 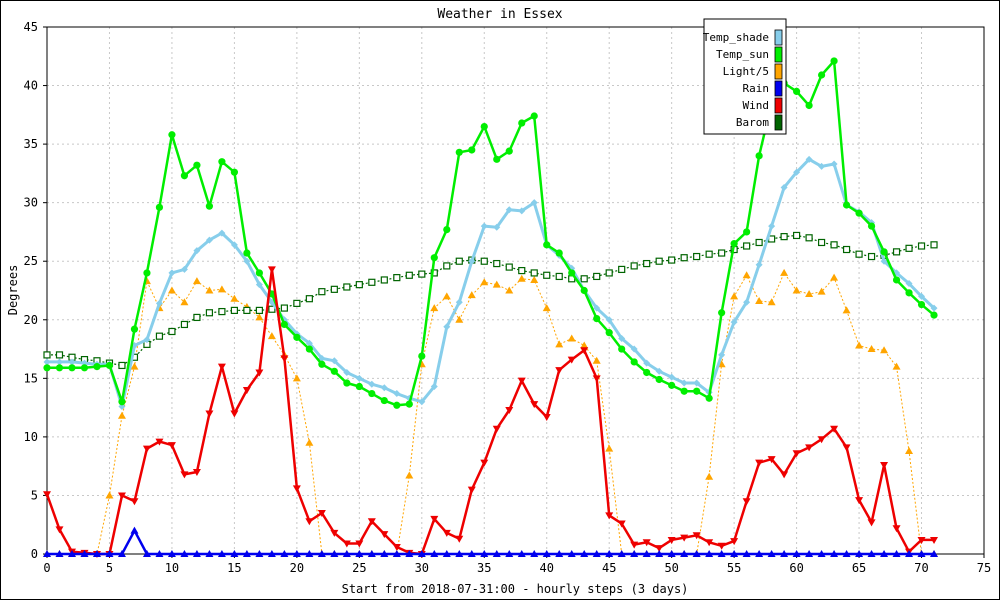 I want to click on legend-entries: Temp_shade Temp_sun Light/5 Rain Wind Barom, so click(x=743, y=80).